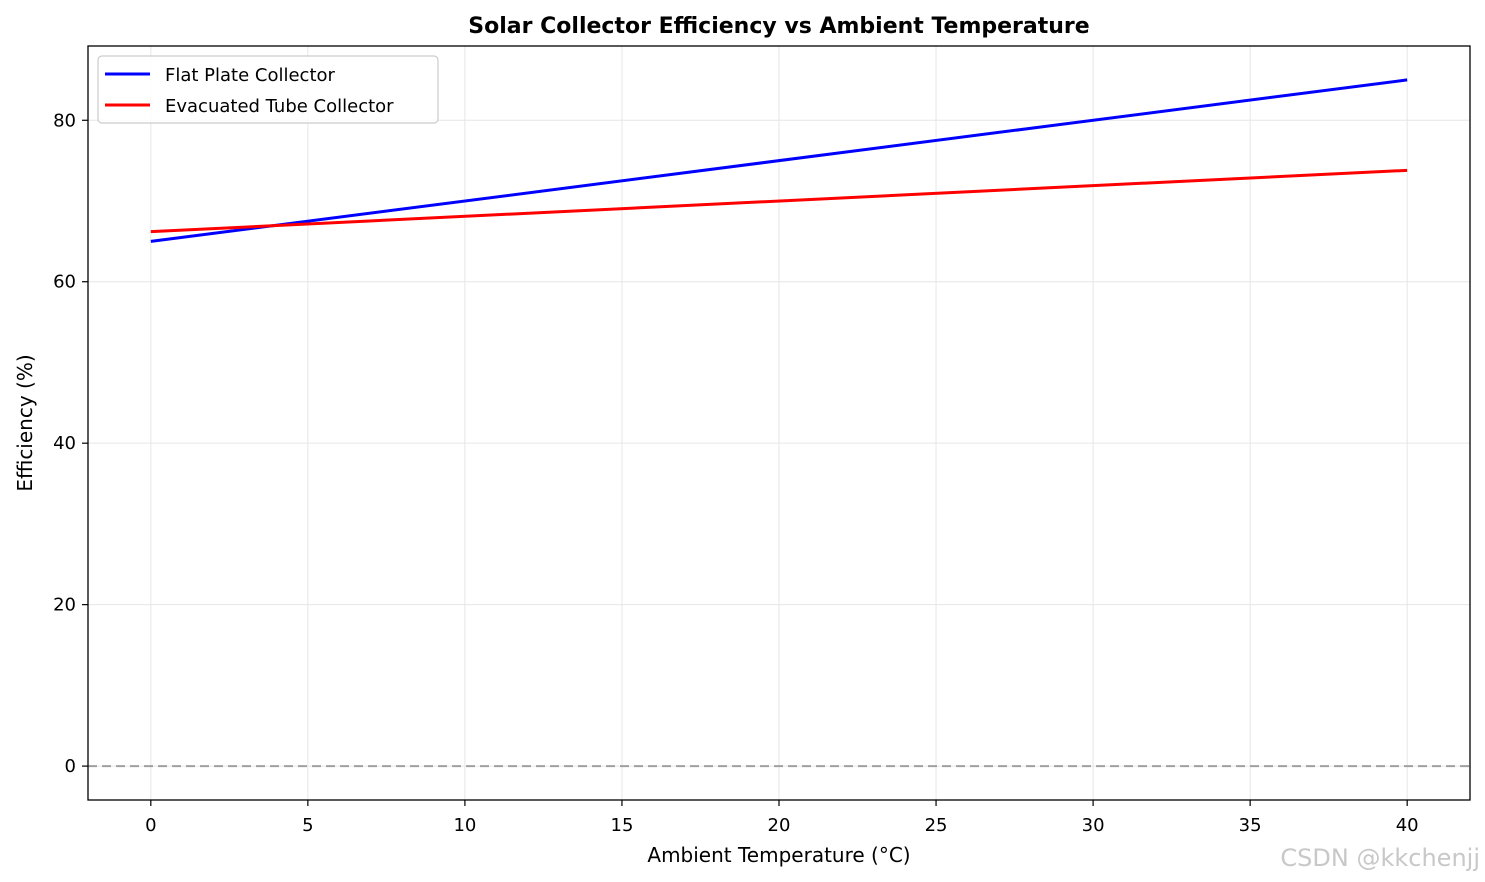  I want to click on x-axis-label: Ambient Temperature (°C), so click(778, 855).